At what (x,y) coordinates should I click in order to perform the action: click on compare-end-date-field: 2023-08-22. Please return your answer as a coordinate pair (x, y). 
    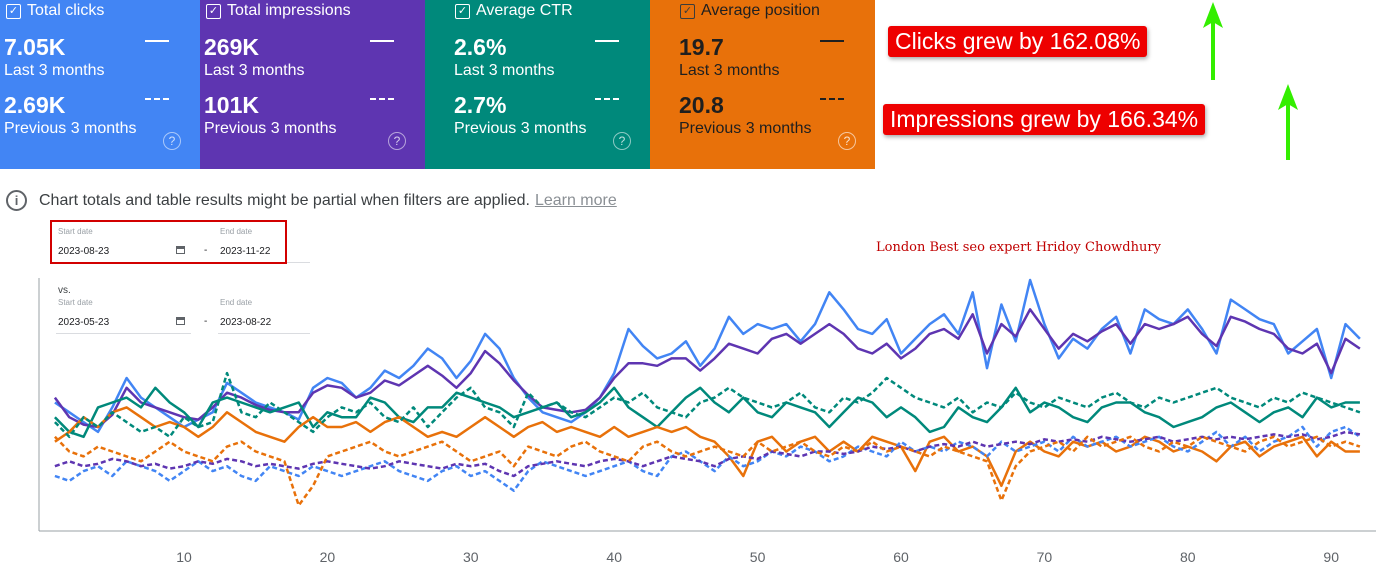
    Looking at the image, I should click on (246, 322).